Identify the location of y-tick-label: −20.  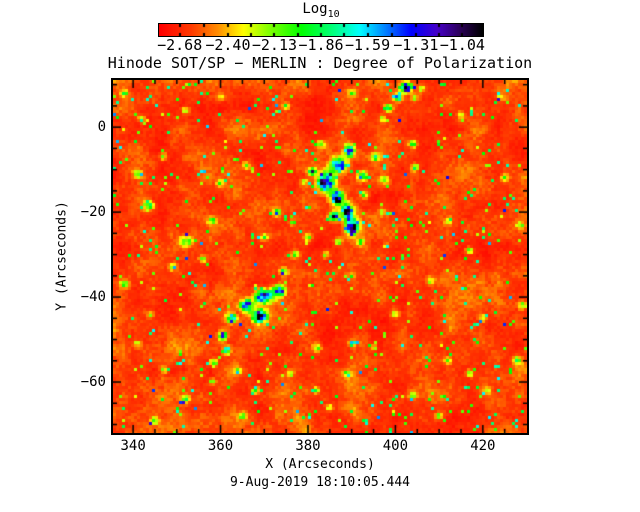
(93, 212).